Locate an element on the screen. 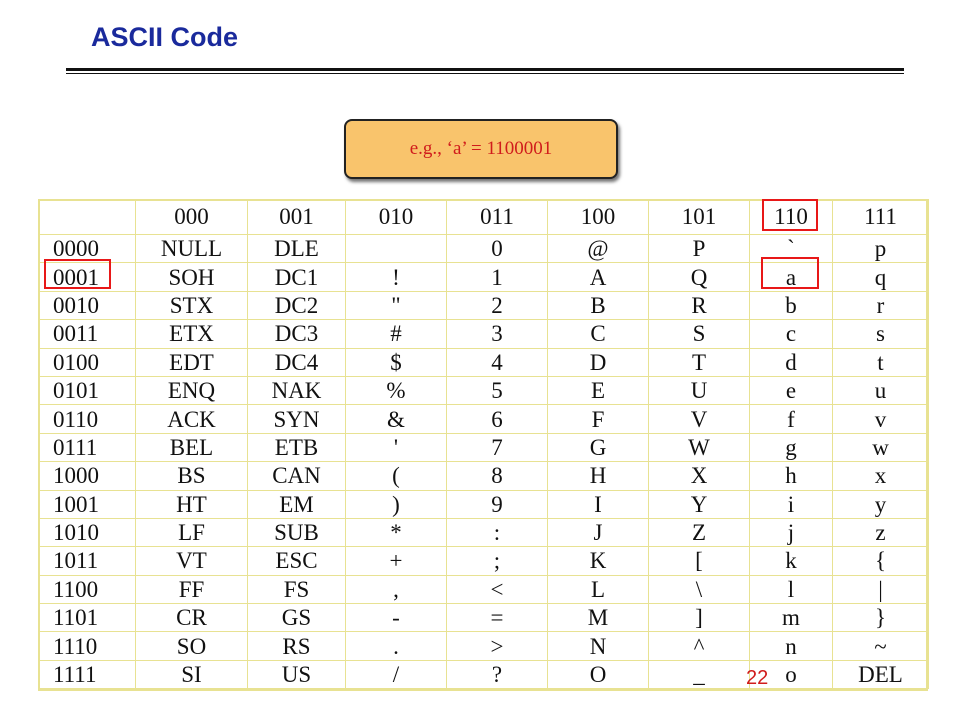  row-header: 1100 is located at coordinates (87, 589).